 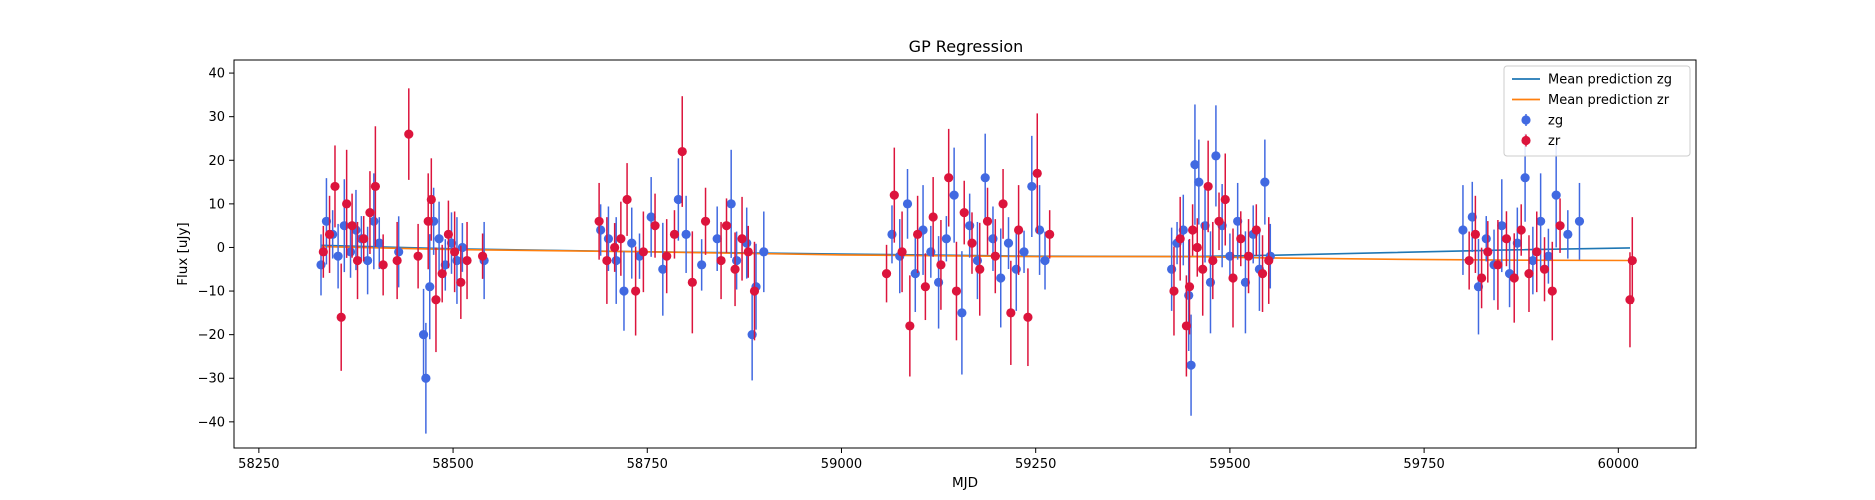 I want to click on x-axis: 58250 58500 58750 59000 59250 59500 59750 60000, so click(x=938, y=460).